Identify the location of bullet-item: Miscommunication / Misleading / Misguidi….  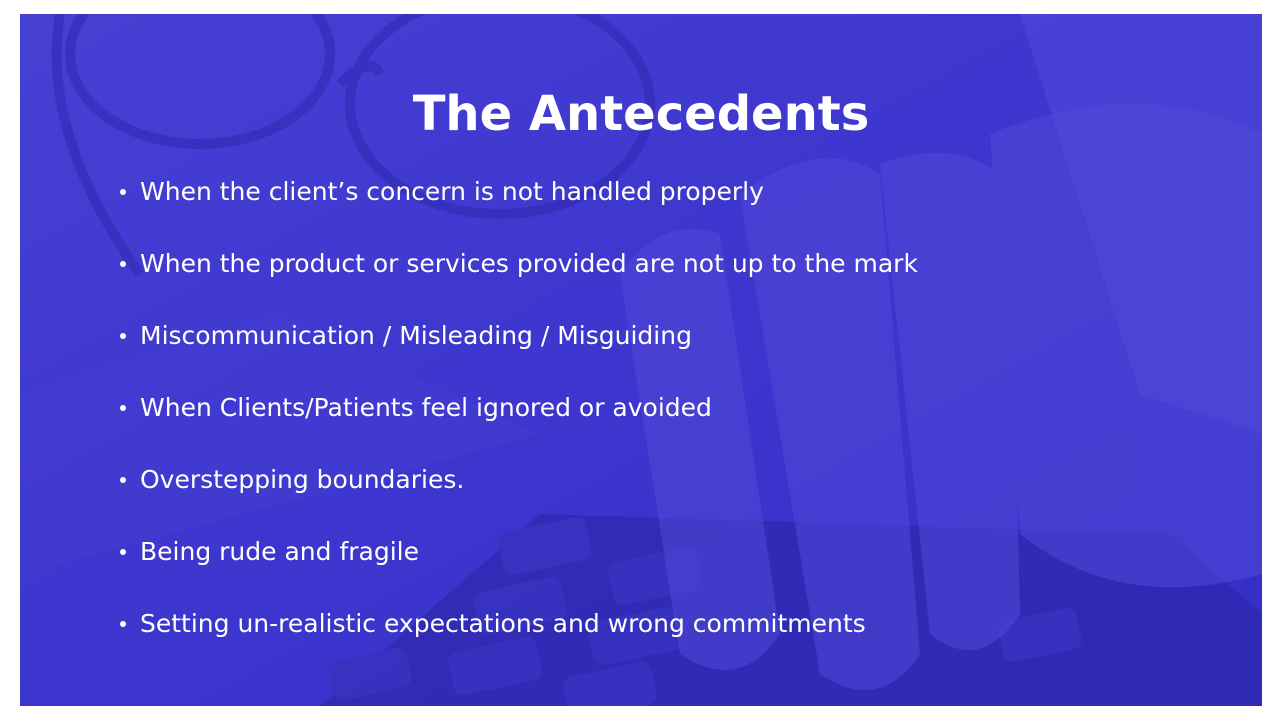
(518, 354).